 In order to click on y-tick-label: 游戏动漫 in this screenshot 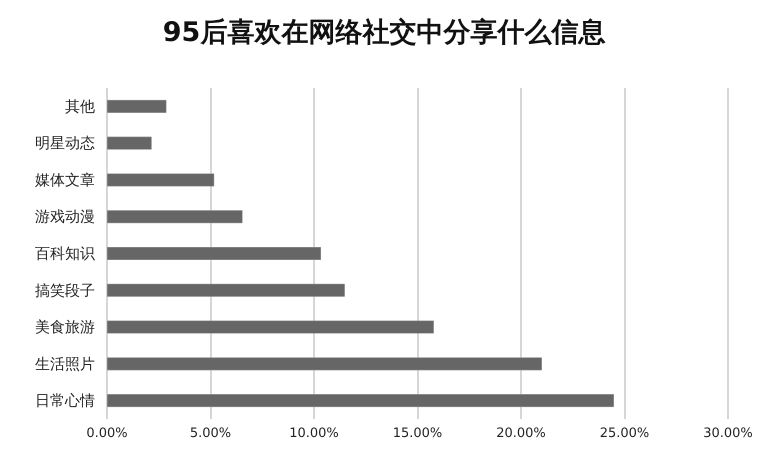, I will do `click(65, 217)`.